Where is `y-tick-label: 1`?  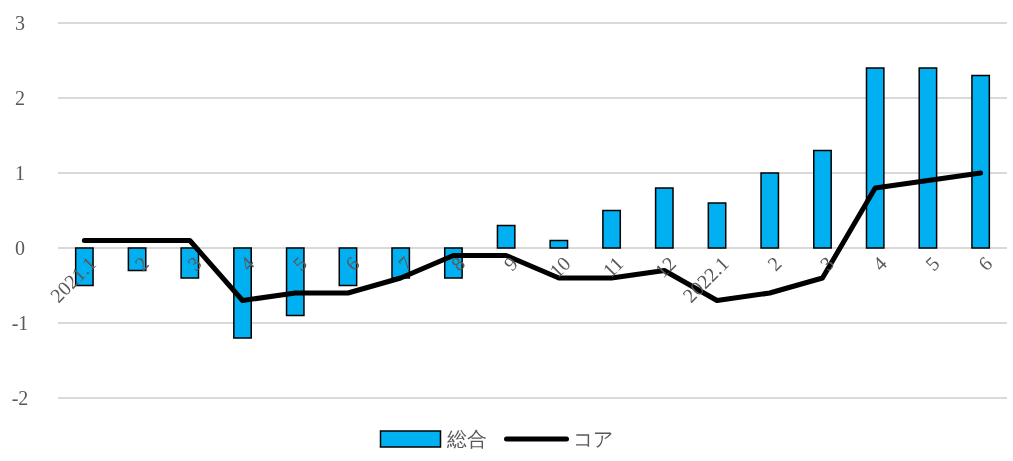 y-tick-label: 1 is located at coordinates (20, 173).